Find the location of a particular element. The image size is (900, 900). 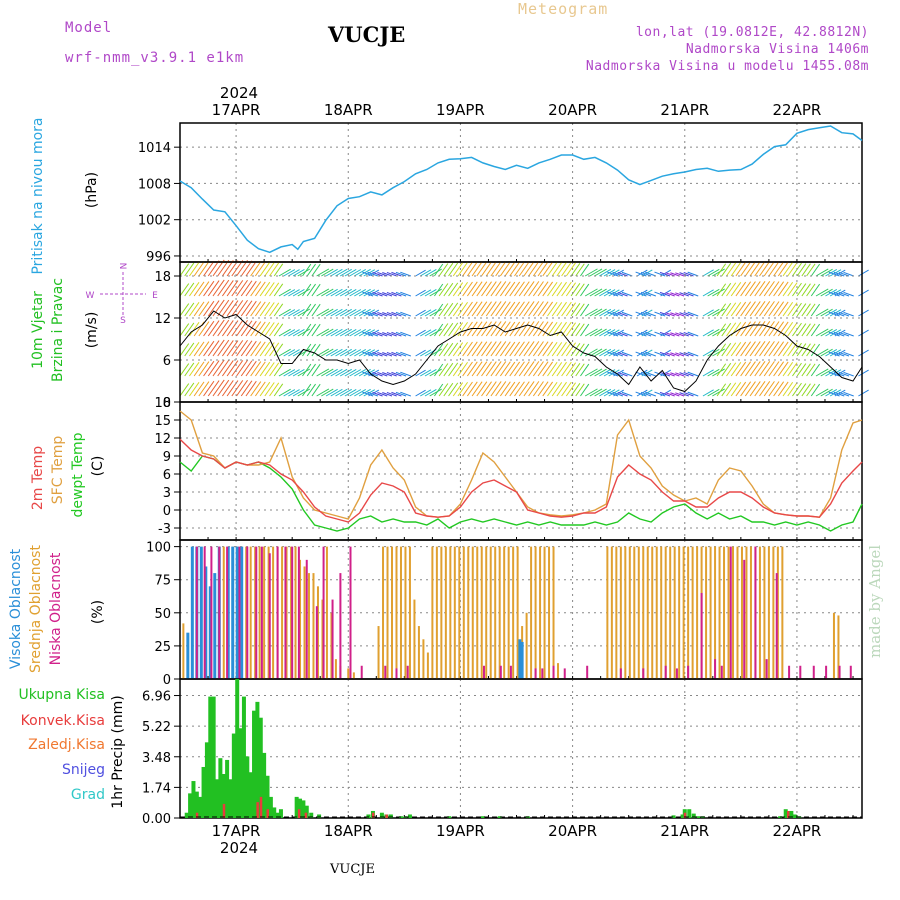

vis-cloud-bar is located at coordinates (520, 659).